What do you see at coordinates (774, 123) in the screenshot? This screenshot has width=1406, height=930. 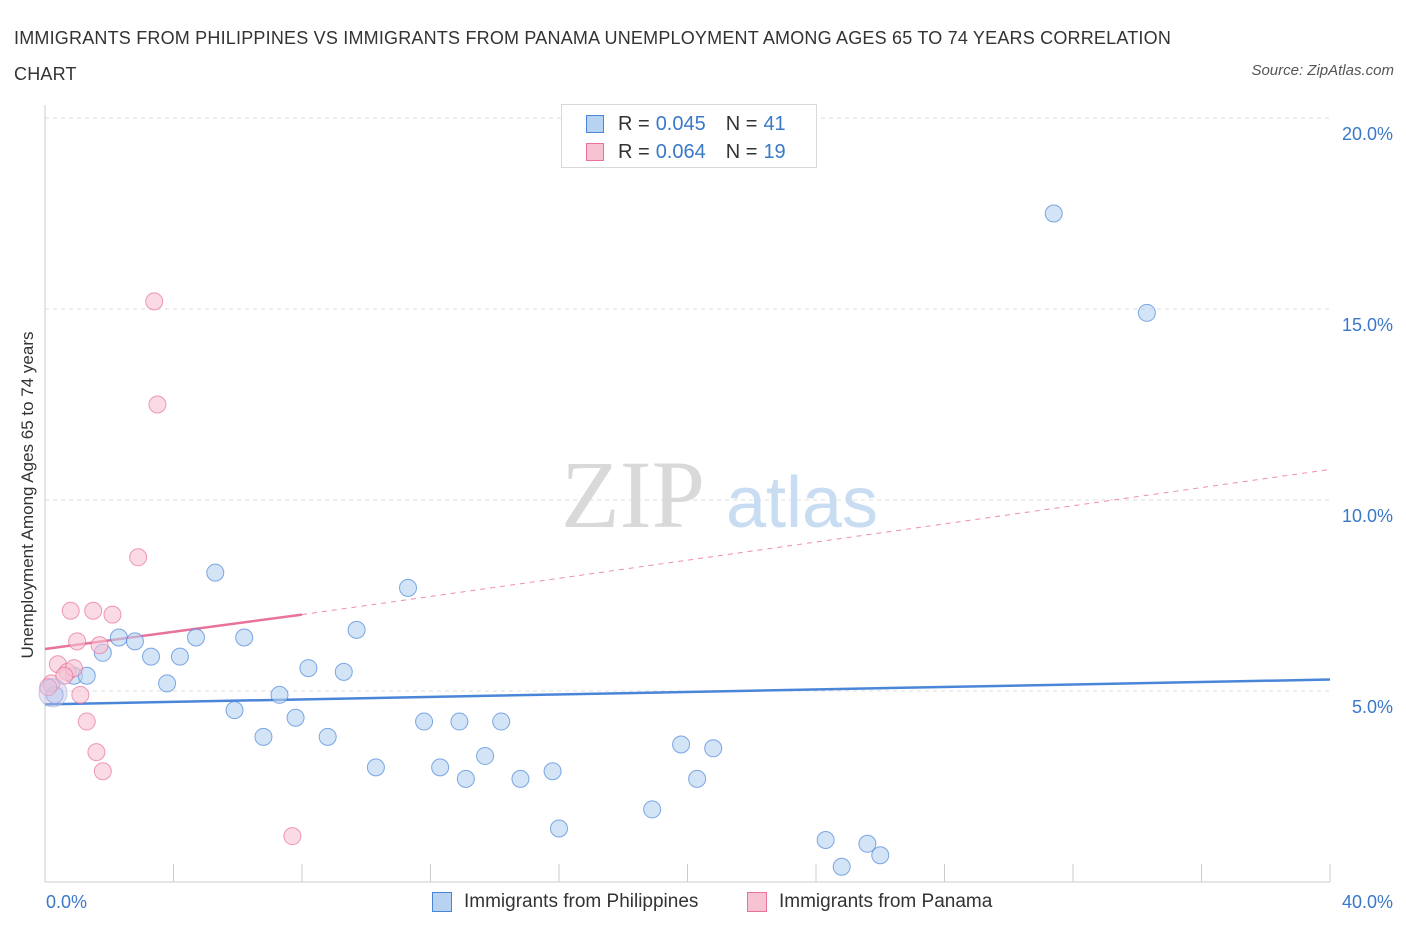 I see `n-value: 41` at bounding box center [774, 123].